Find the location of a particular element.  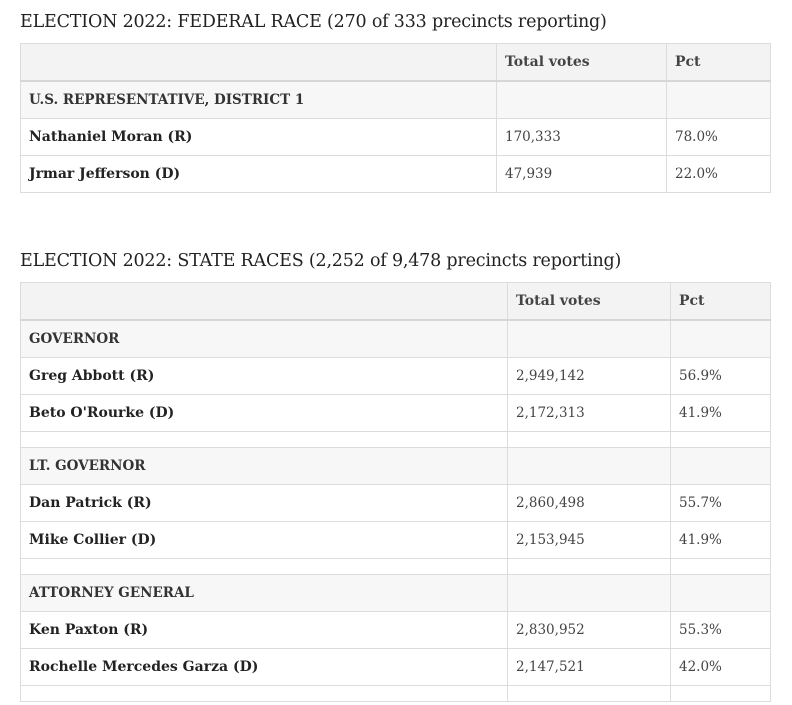

race-row: ATTORNEY GENERAL is located at coordinates (395, 592).